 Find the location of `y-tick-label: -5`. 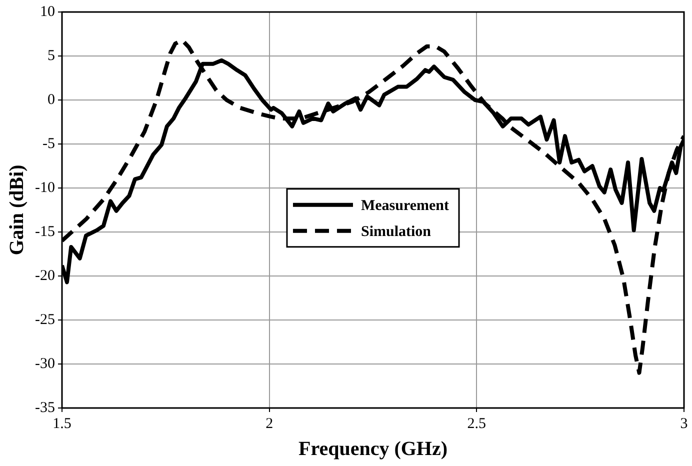

y-tick-label: -5 is located at coordinates (48, 144).